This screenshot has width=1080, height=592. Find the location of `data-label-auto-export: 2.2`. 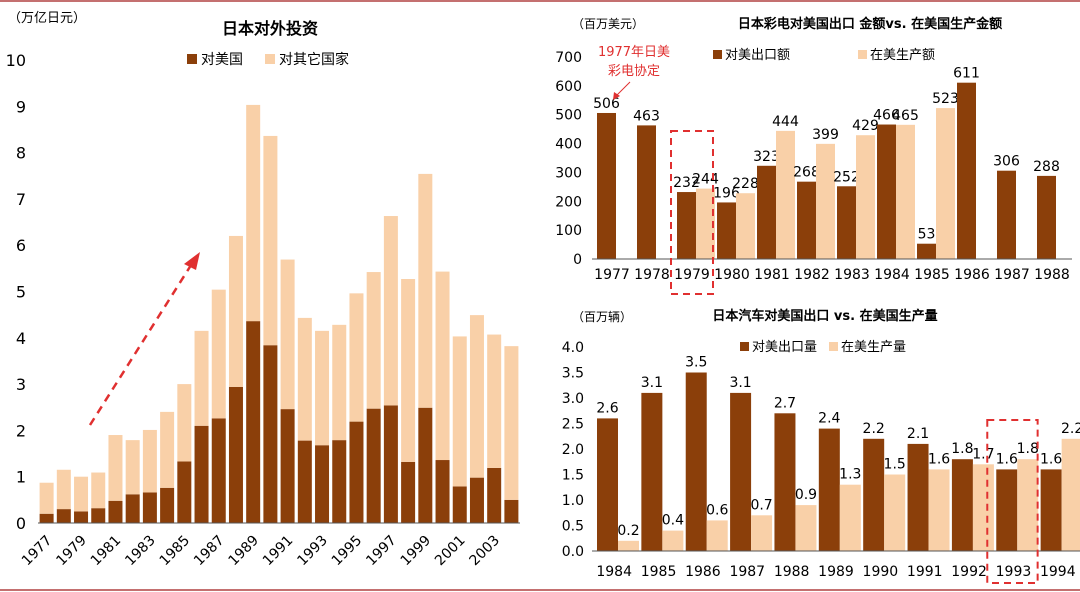

data-label-auto-export: 2.2 is located at coordinates (874, 429).